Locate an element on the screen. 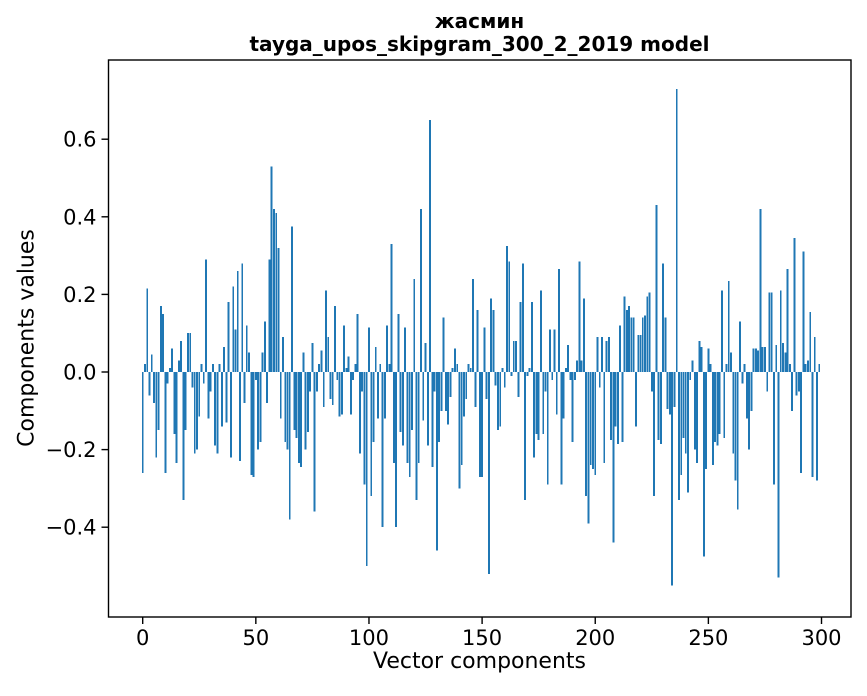 The width and height of the screenshot is (867, 696). x-tick-label: 250 is located at coordinates (708, 638).